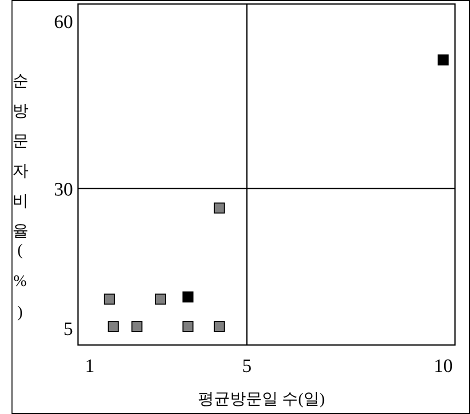 This screenshot has height=414, width=470. I want to click on y-tick-label: 60, so click(63, 22).